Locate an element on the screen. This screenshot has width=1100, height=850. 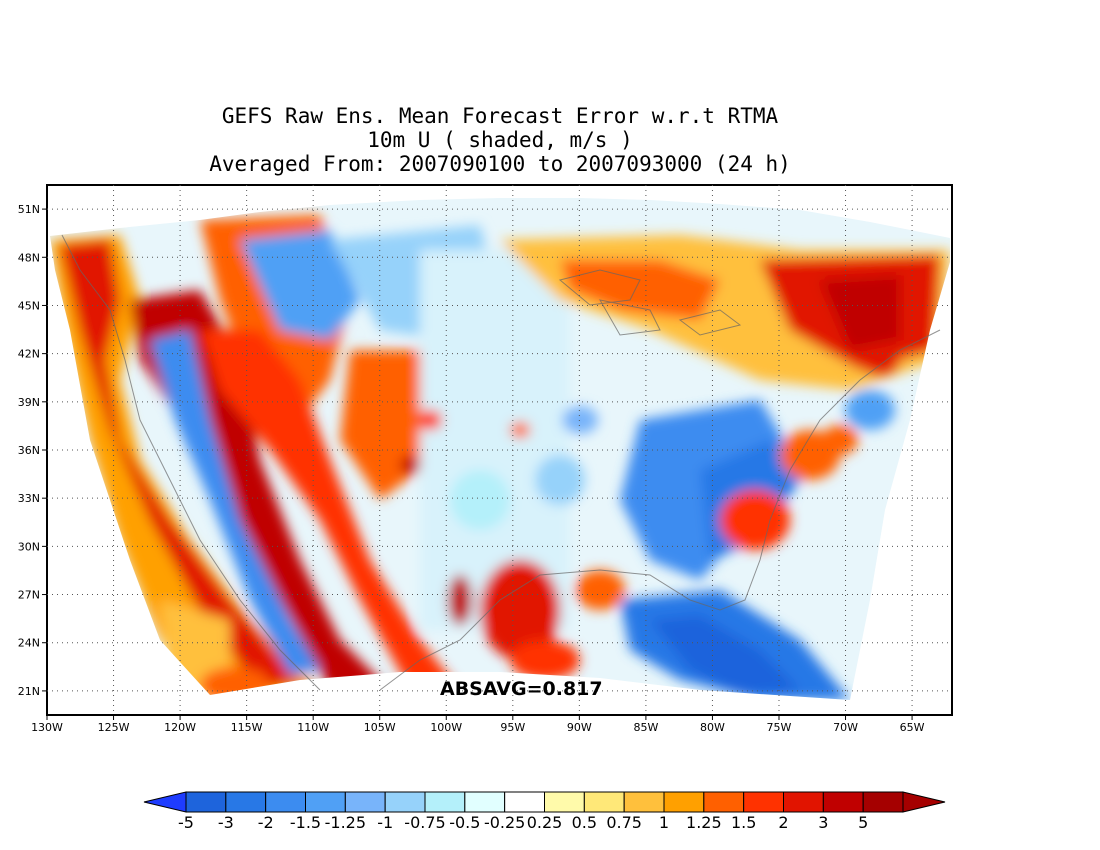
colorbar-label: 2 is located at coordinates (783, 822).